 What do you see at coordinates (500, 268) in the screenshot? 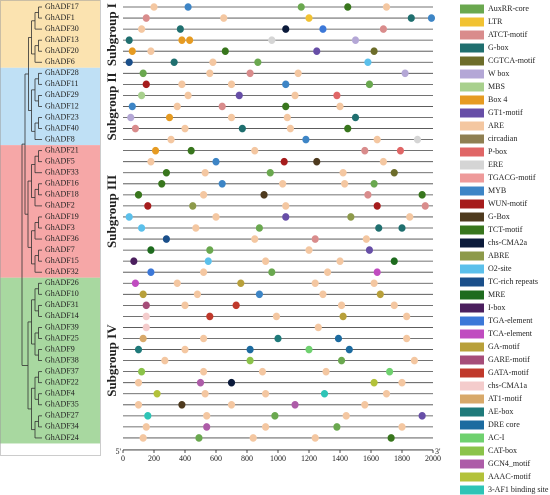
I see `legend-label: O2-site` at bounding box center [500, 268].